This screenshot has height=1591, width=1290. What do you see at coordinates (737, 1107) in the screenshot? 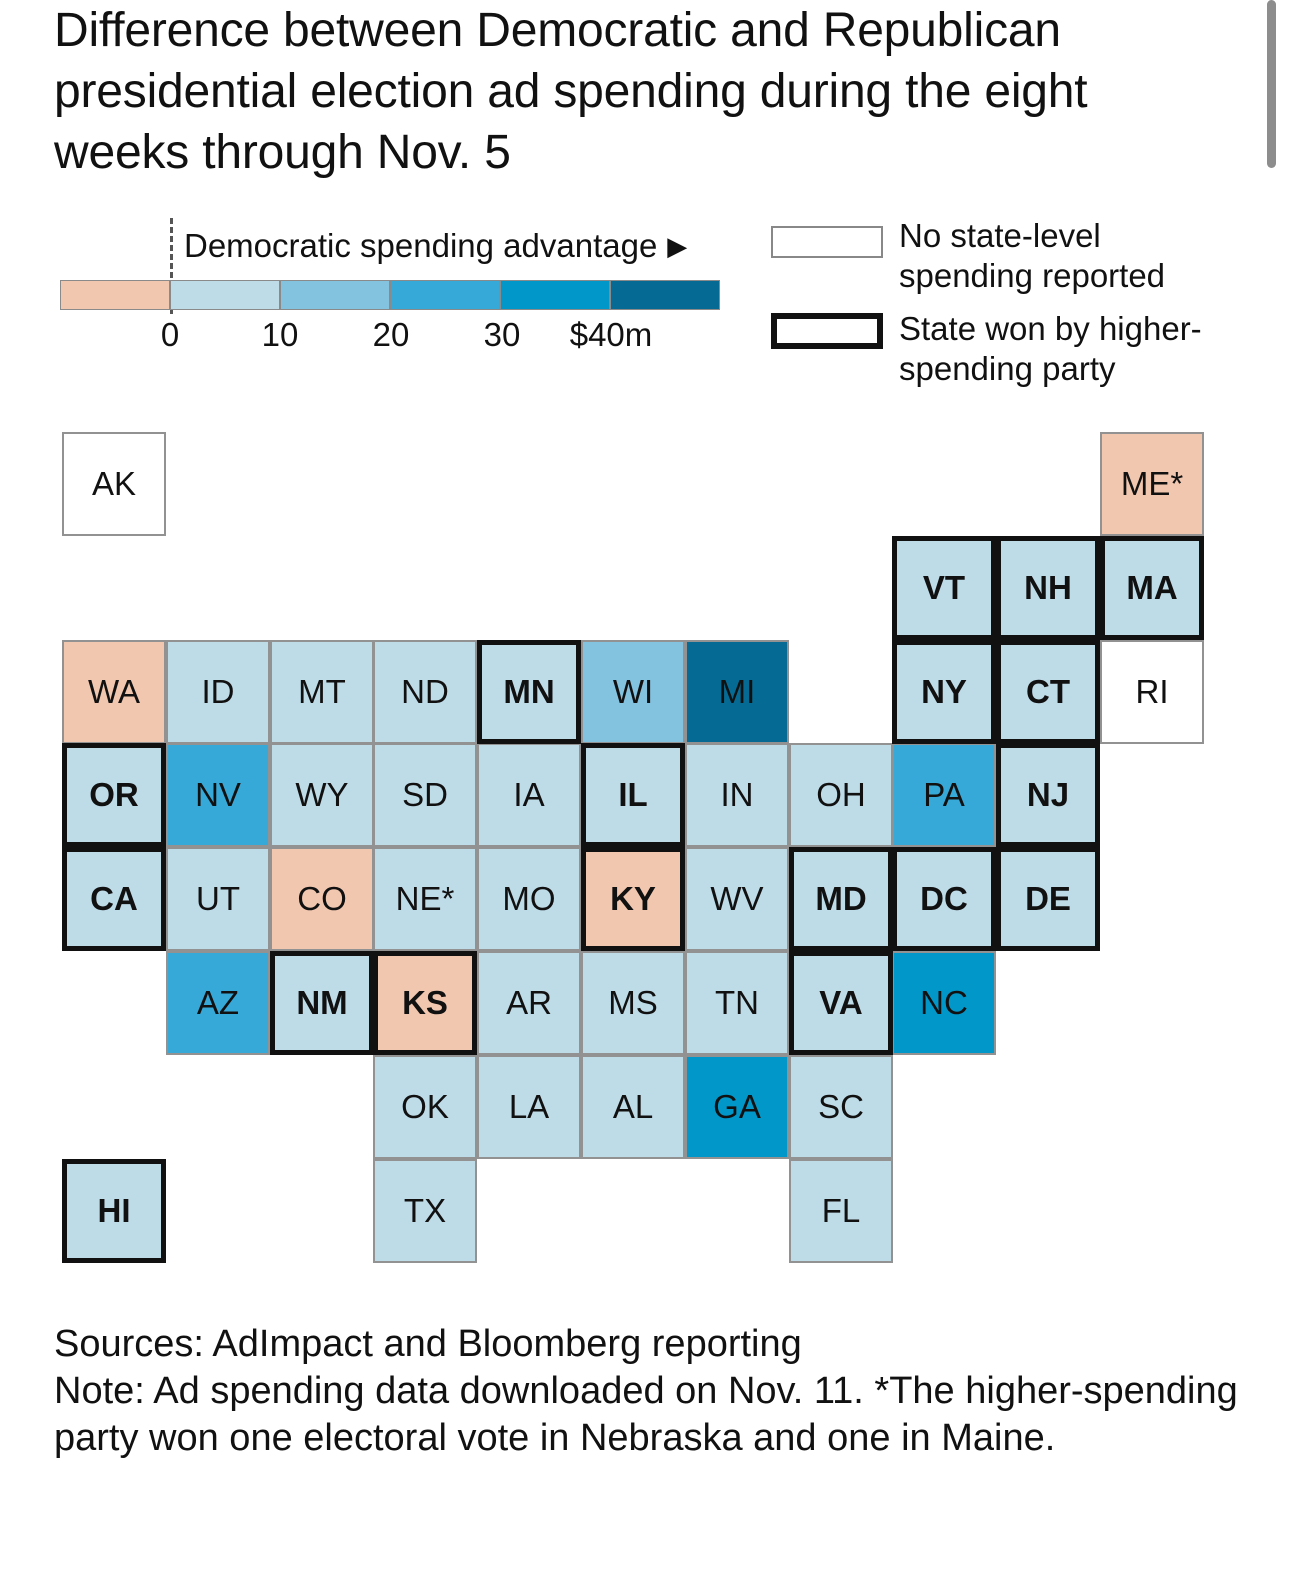
I see `state-tile-ga: GA` at bounding box center [737, 1107].